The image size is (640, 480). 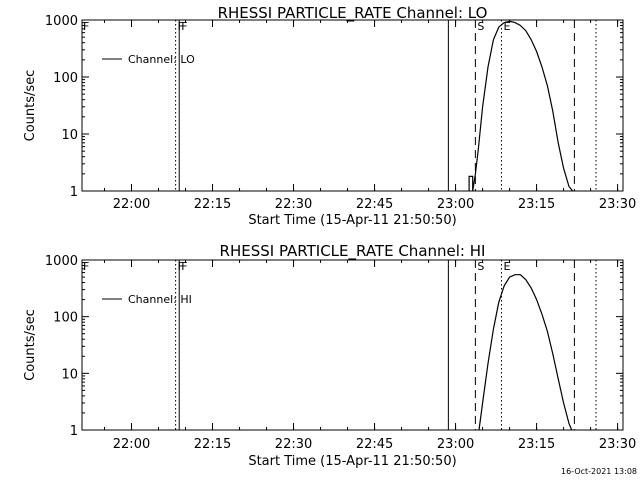 What do you see at coordinates (160, 299) in the screenshot?
I see `legend-label: Channel: HI` at bounding box center [160, 299].